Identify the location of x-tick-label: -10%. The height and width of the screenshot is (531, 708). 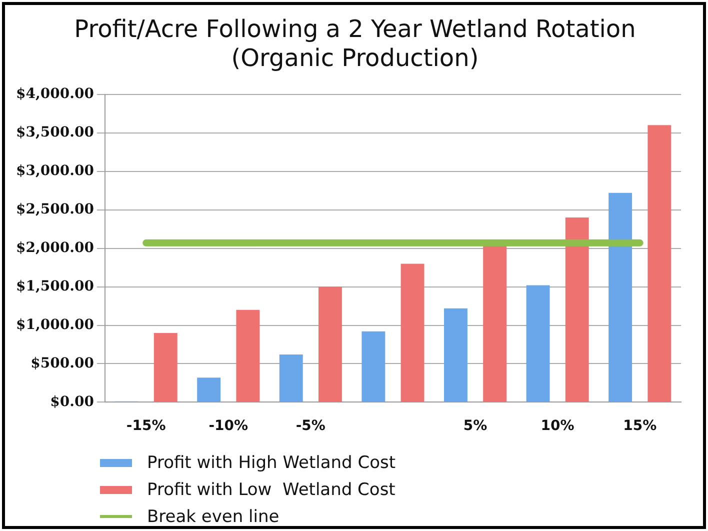
(228, 426).